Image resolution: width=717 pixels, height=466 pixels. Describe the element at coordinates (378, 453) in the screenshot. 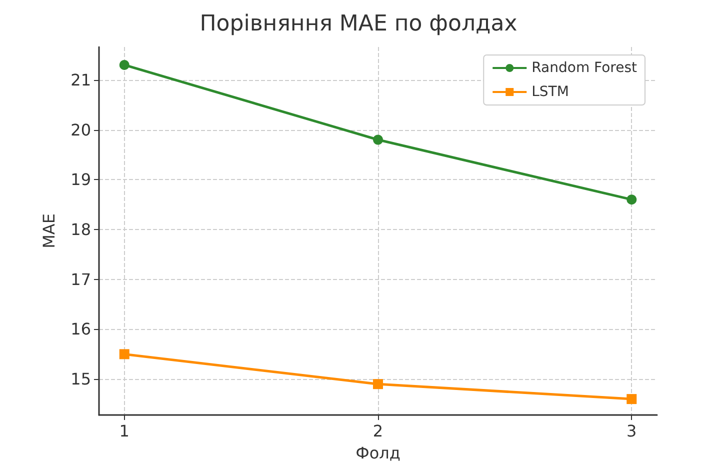

I see `x-axis-title: Фолд` at that location.